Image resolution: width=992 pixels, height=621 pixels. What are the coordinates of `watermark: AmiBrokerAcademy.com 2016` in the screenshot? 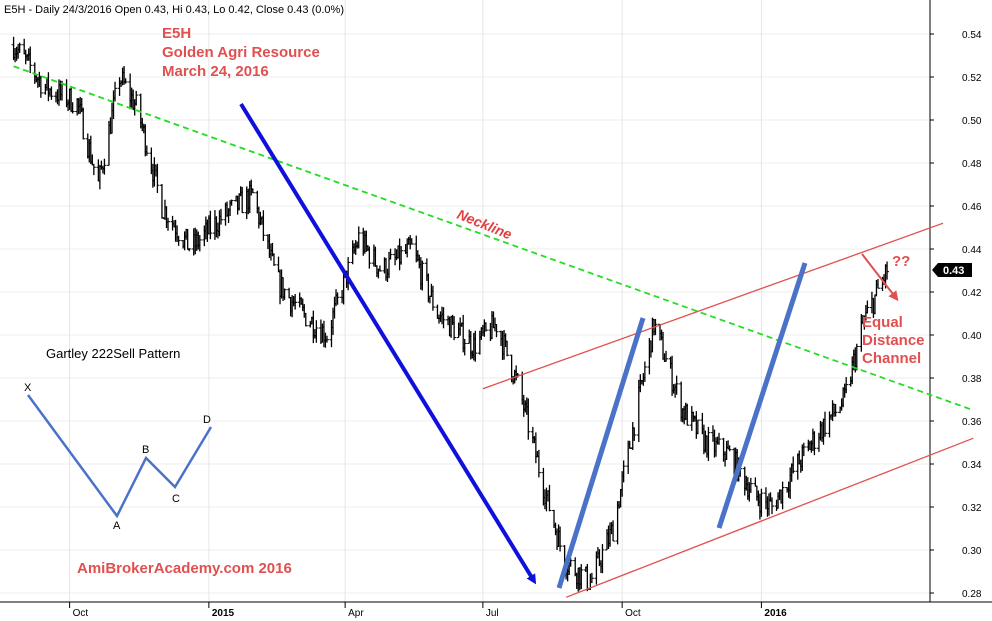 It's located at (184, 568).